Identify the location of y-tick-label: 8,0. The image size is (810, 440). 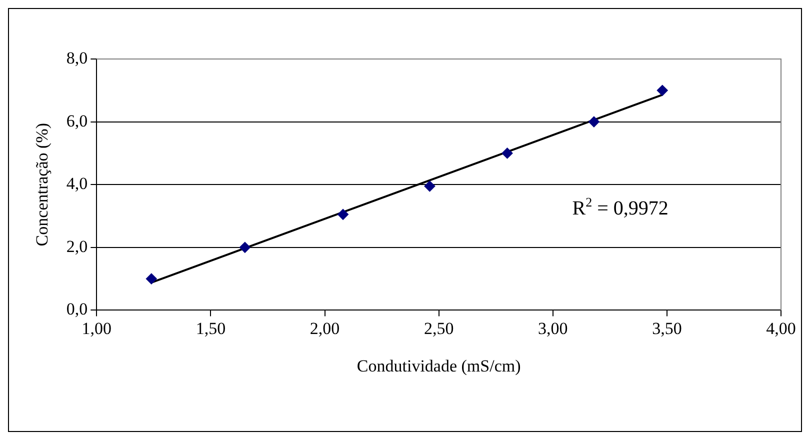
(77, 58).